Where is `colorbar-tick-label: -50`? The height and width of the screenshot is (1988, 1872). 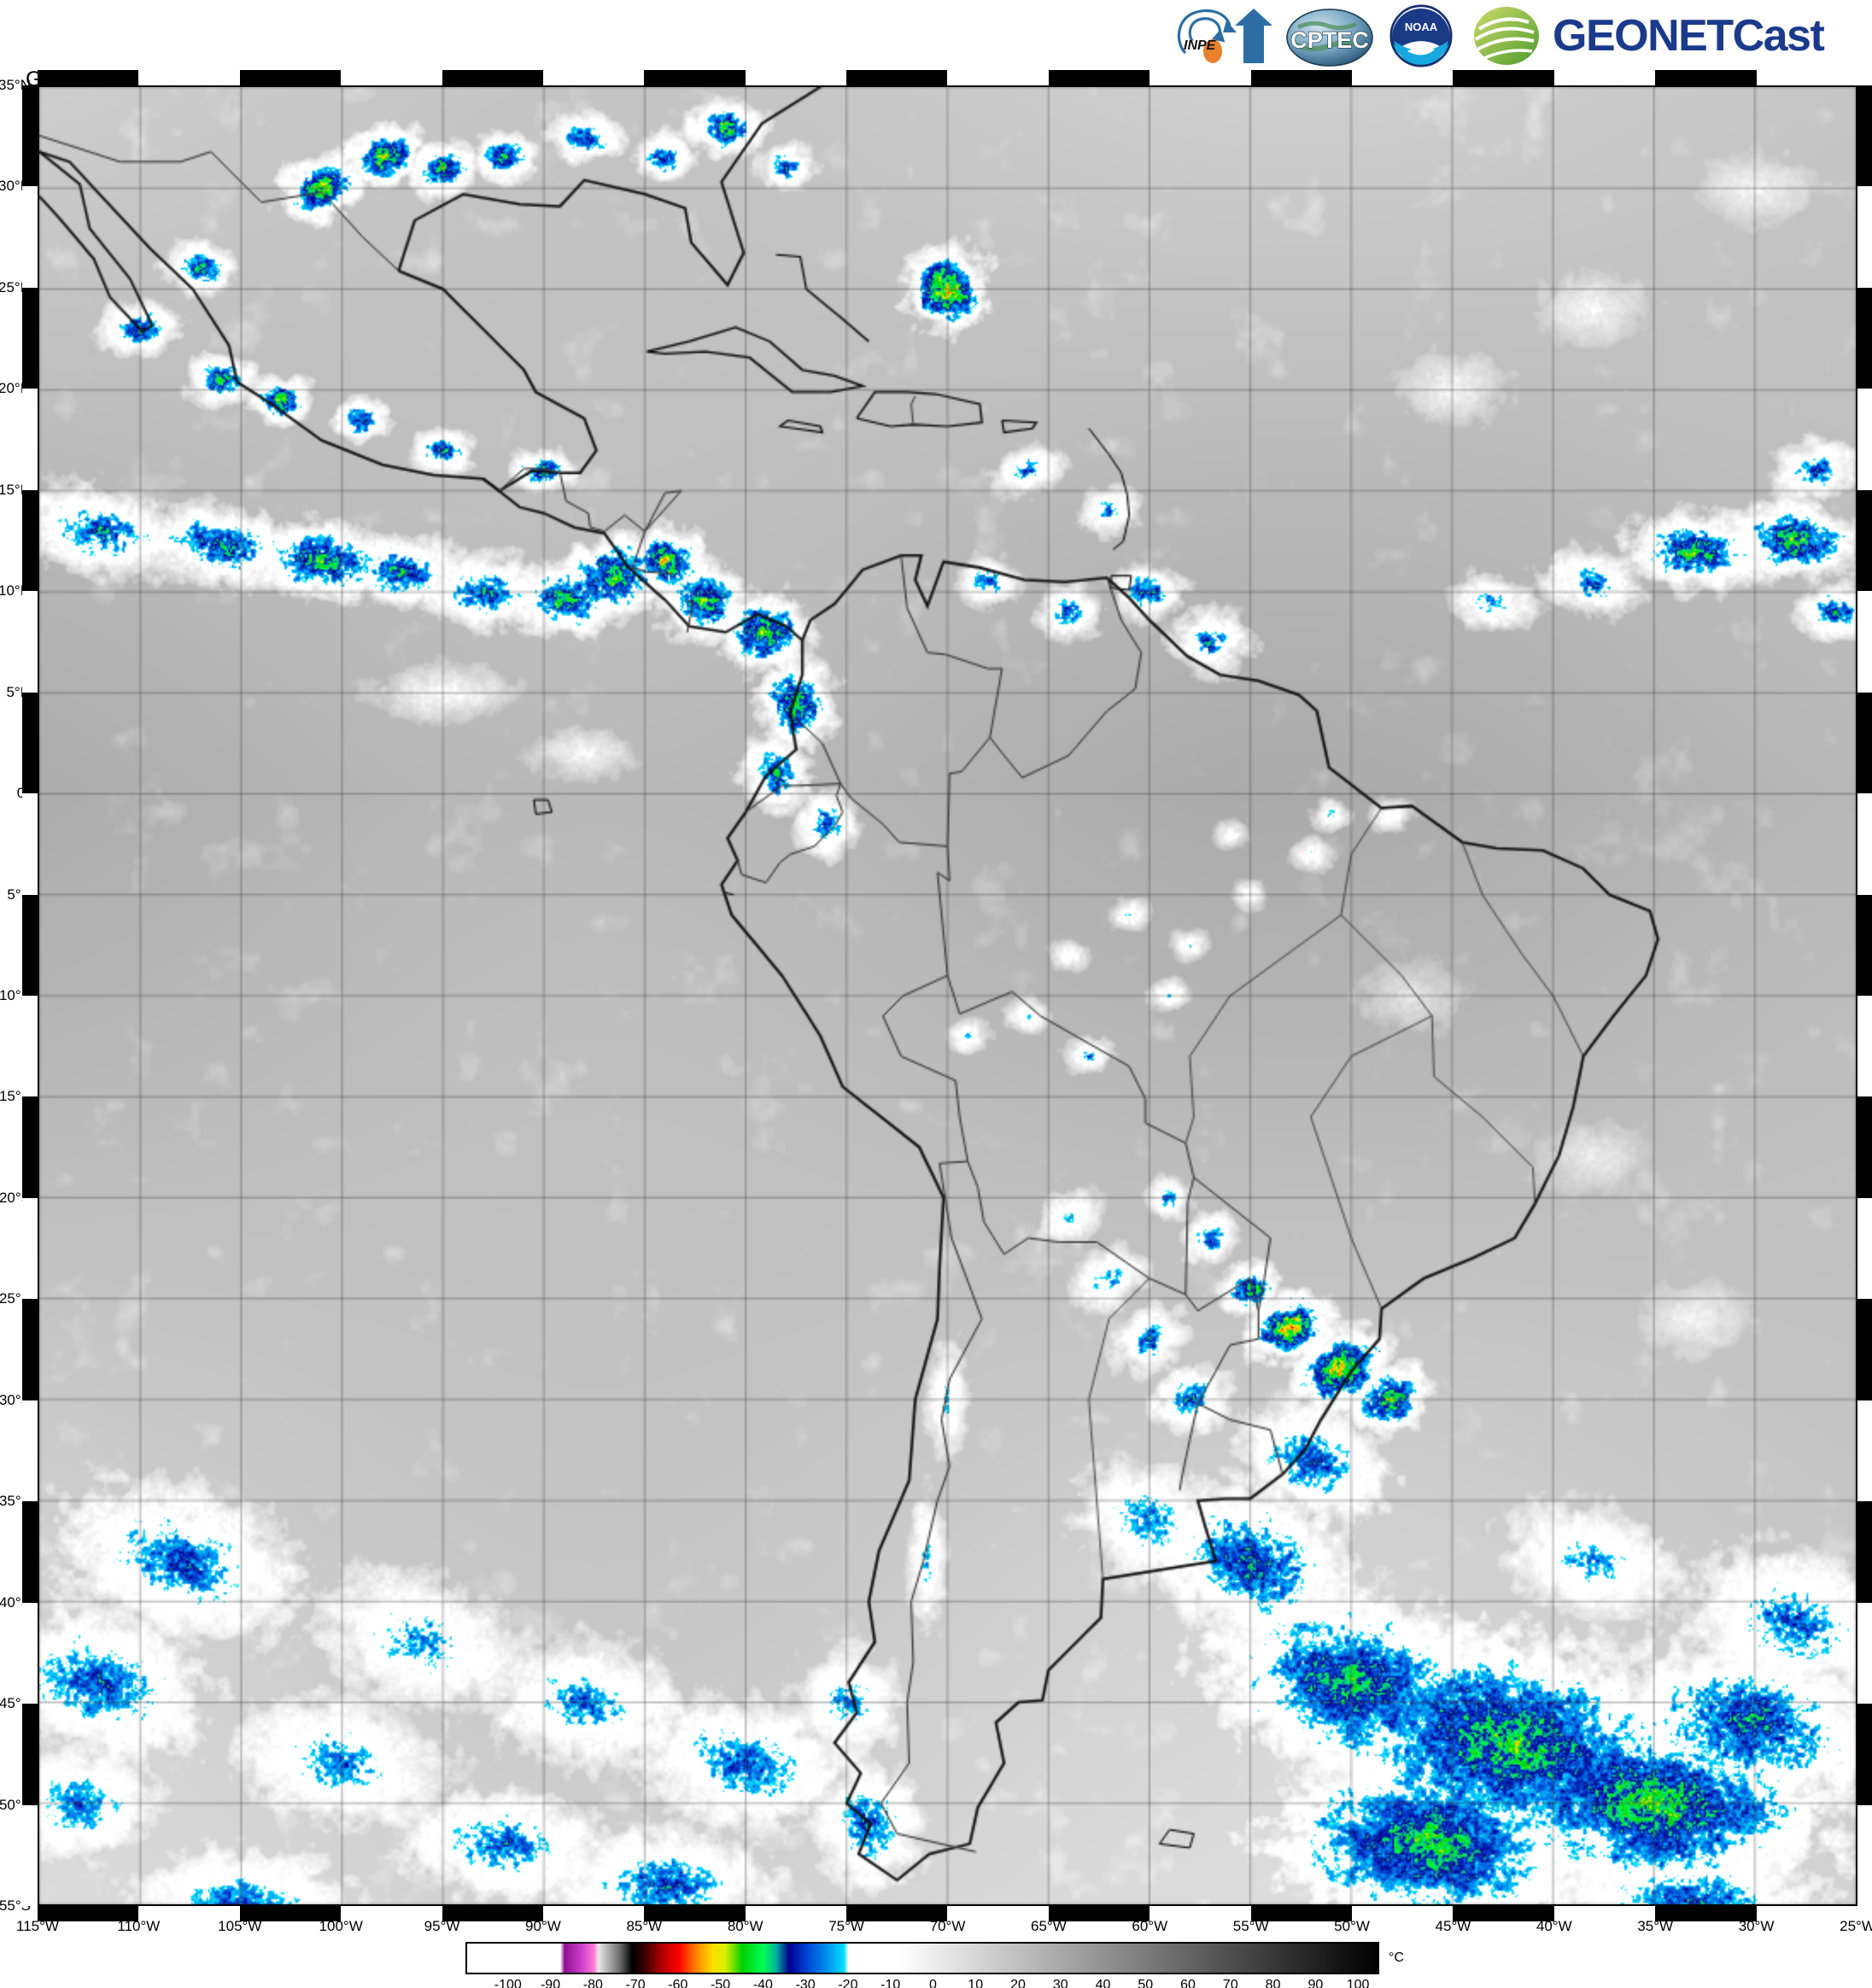 colorbar-tick-label: -50 is located at coordinates (721, 1983).